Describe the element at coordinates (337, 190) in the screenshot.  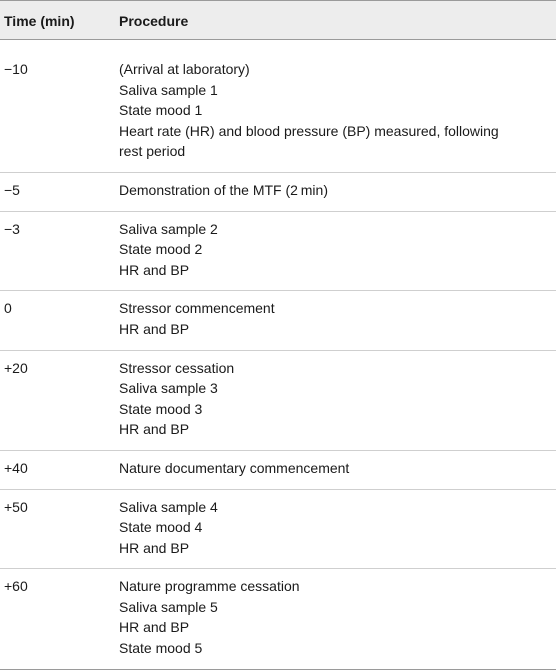
I see `procedure-cell: Demonstration of the MTF (2 min)` at that location.